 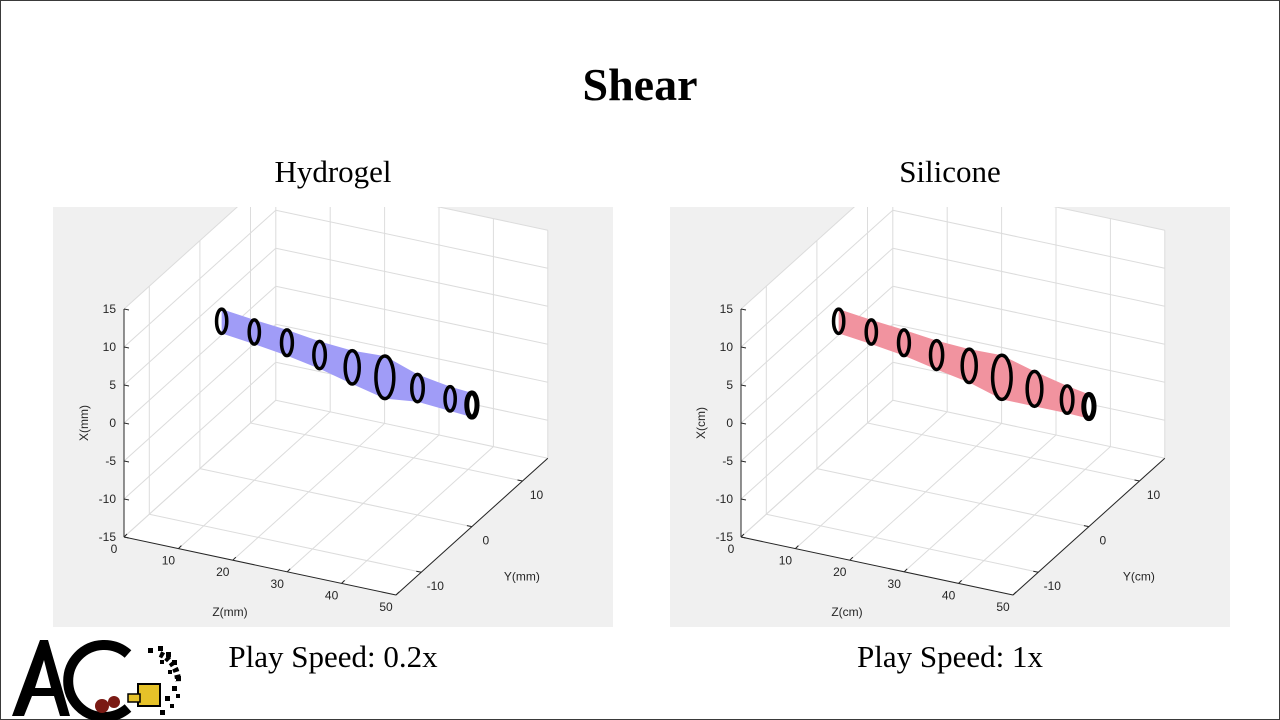 I want to click on play-speed-left: Play Speed: 0.2x, so click(x=333, y=656).